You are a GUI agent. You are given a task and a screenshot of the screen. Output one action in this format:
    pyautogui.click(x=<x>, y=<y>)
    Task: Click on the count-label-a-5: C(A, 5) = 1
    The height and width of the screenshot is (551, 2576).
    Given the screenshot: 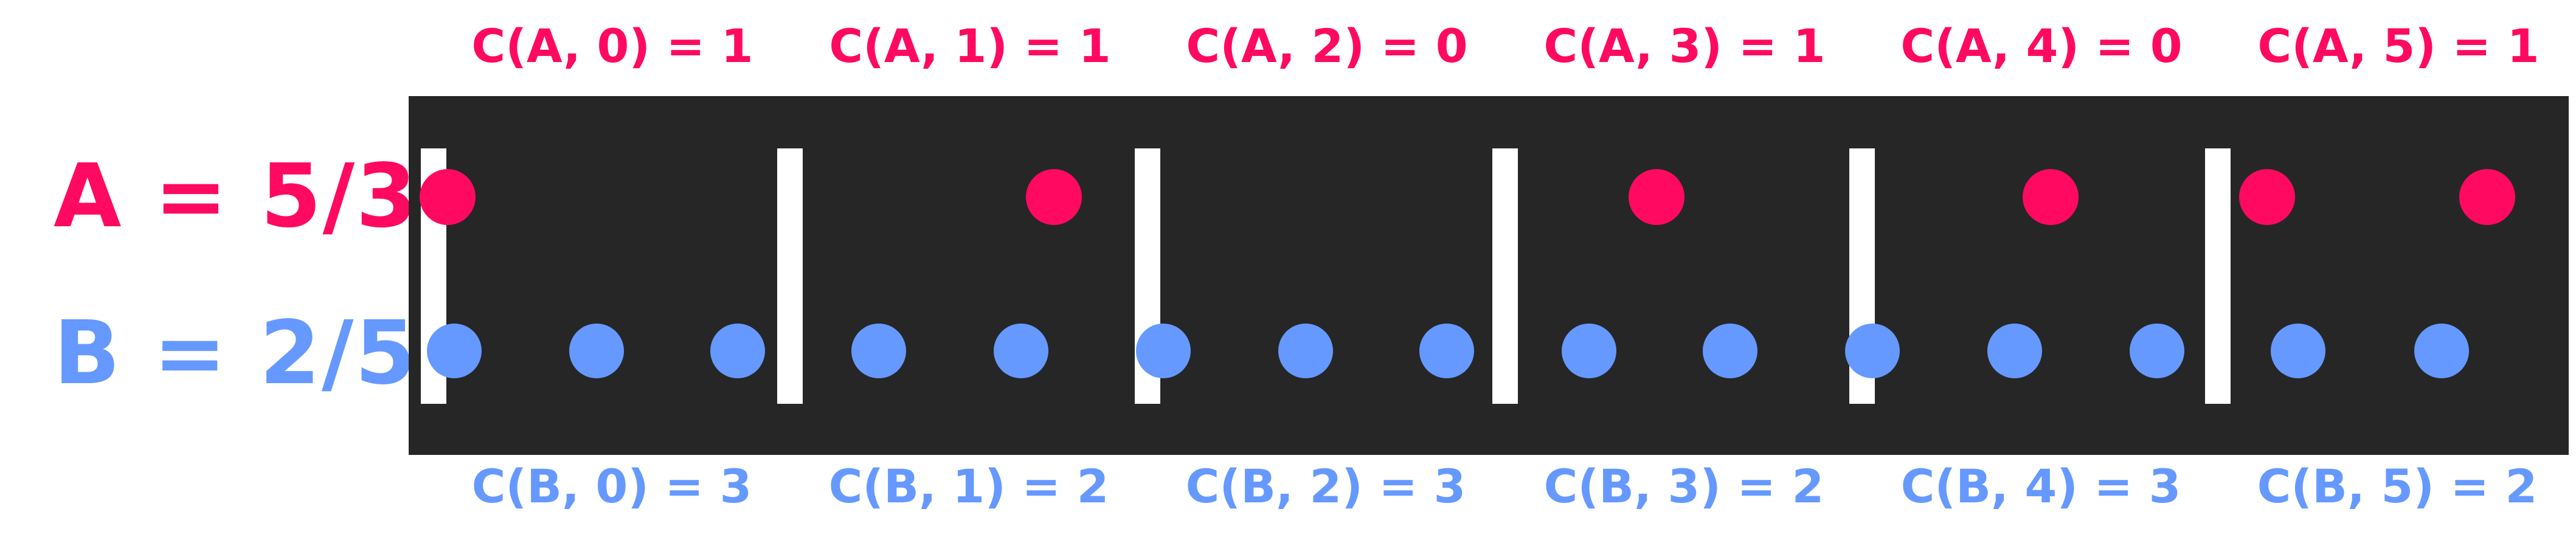 What is the action you would take?
    pyautogui.click(x=2398, y=46)
    